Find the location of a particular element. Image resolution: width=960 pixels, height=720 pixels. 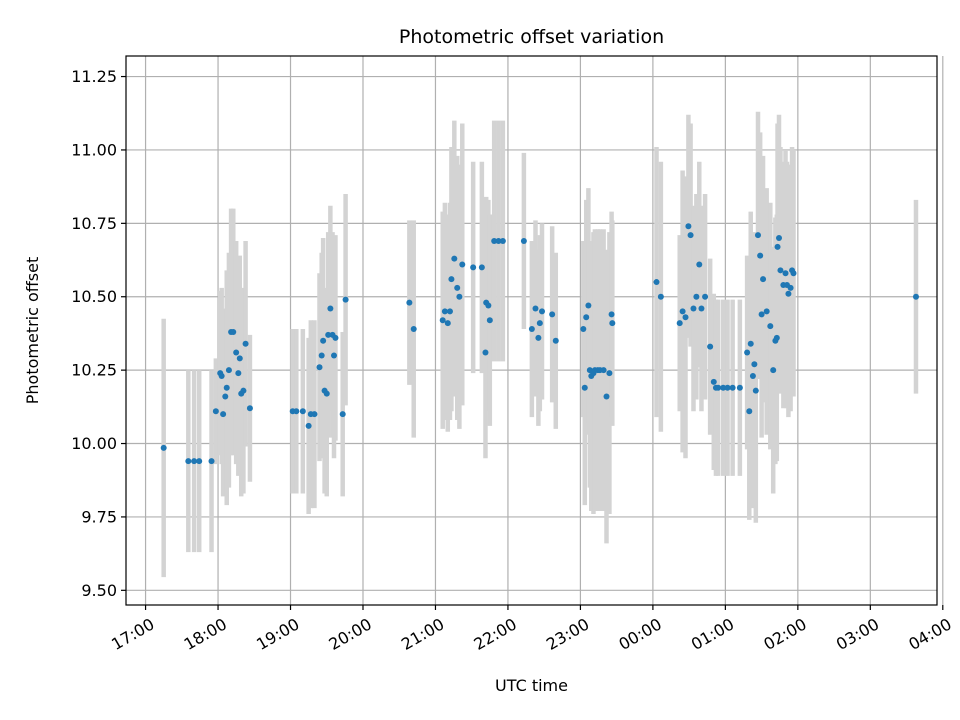

y-tick-label: 10.00 is located at coordinates (94, 443).